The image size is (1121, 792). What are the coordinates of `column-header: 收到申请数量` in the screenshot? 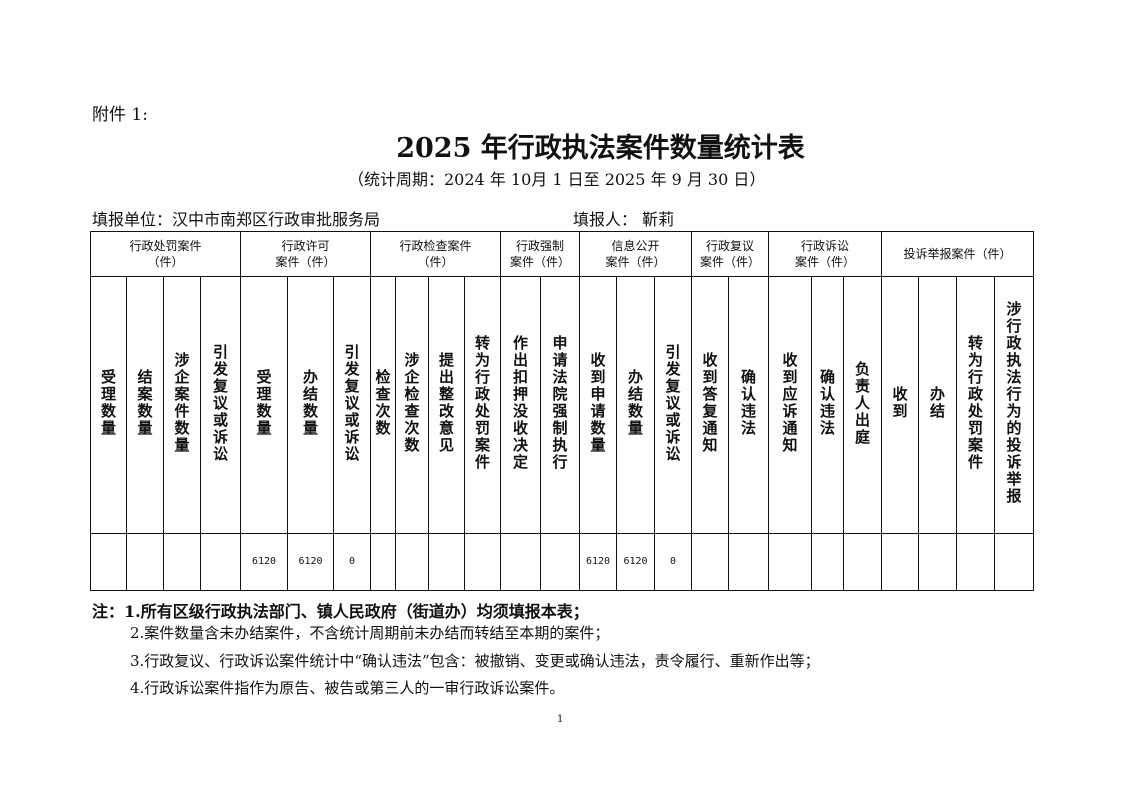 It's located at (598, 405).